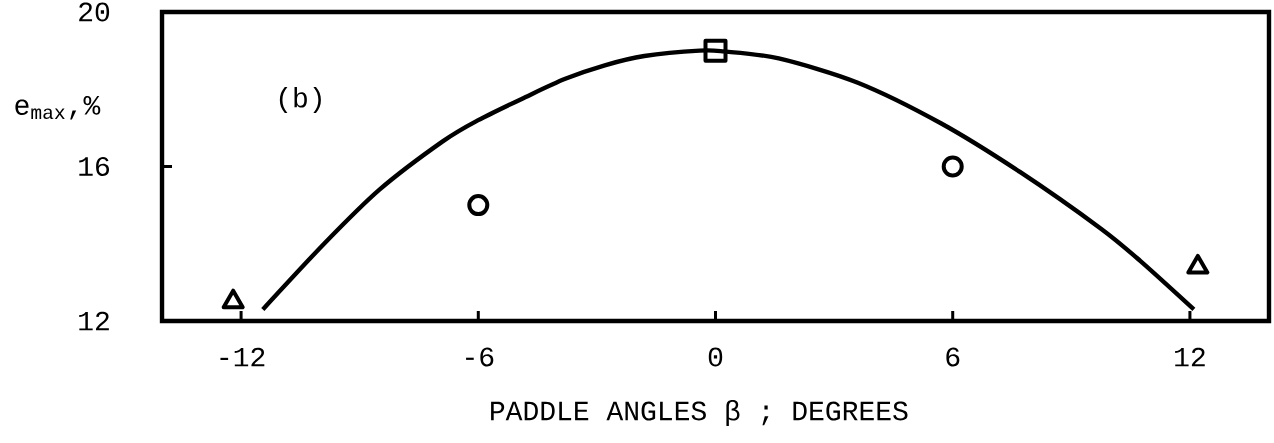 The image size is (1274, 443). What do you see at coordinates (94, 167) in the screenshot?
I see `y-tick-label: 16` at bounding box center [94, 167].